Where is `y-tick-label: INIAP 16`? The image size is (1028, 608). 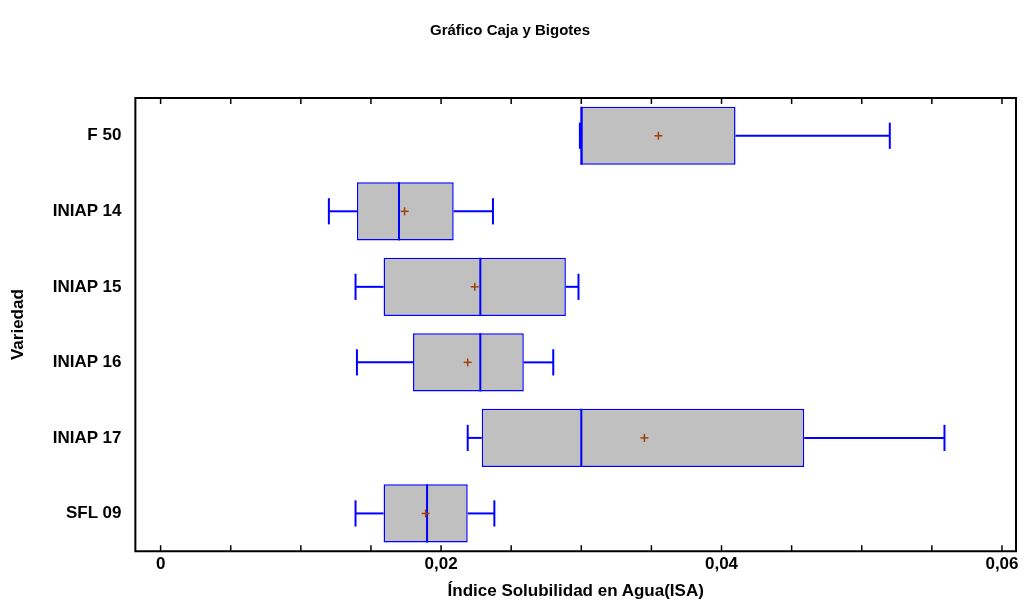 y-tick-label: INIAP 16 is located at coordinates (87, 362).